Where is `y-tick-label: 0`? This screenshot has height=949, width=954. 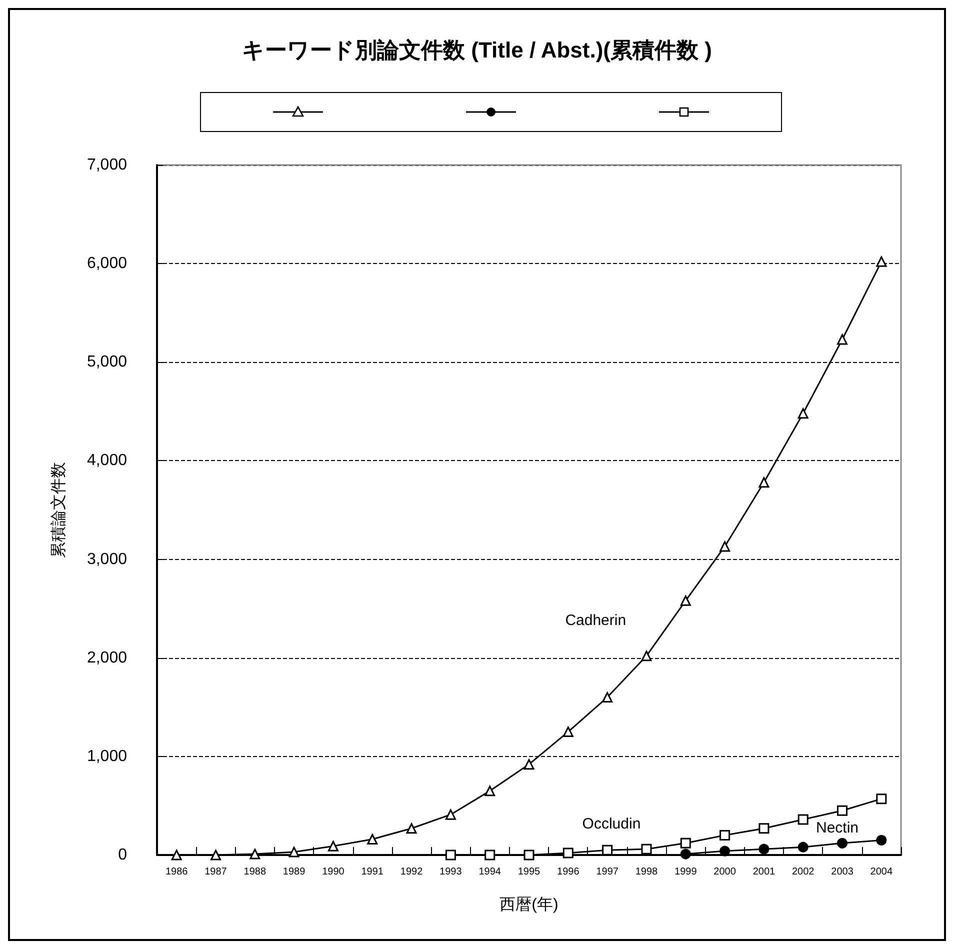
y-tick-label: 0 is located at coordinates (123, 855).